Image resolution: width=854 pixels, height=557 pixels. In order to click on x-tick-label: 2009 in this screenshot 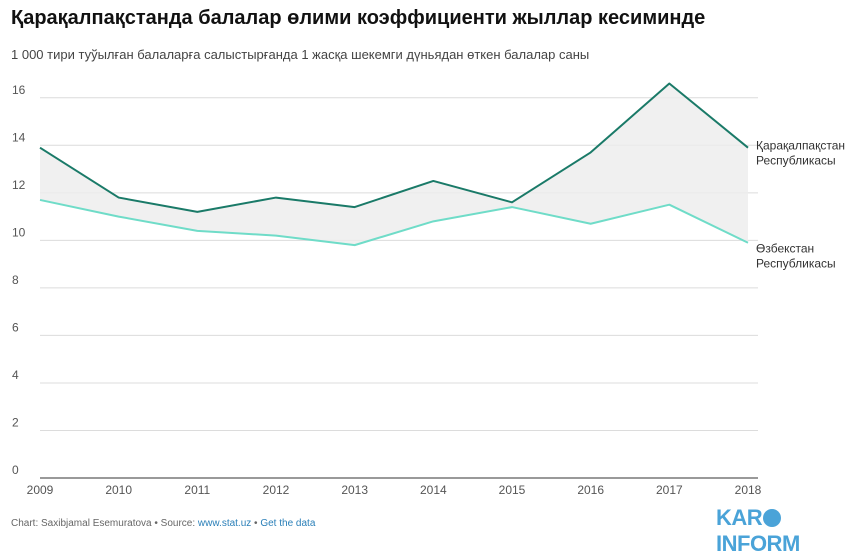, I will do `click(40, 490)`.